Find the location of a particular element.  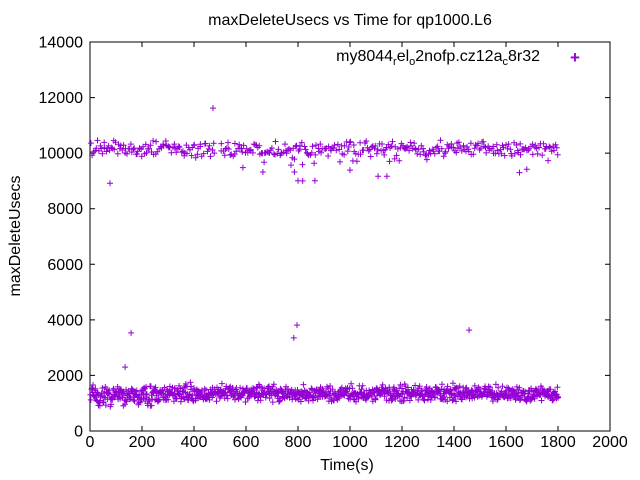

x-tick-label: 1800 is located at coordinates (558, 442).